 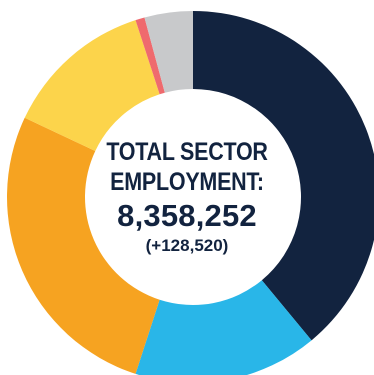 What do you see at coordinates (187, 245) in the screenshot?
I see `employment-change-value: (+128,520)` at bounding box center [187, 245].